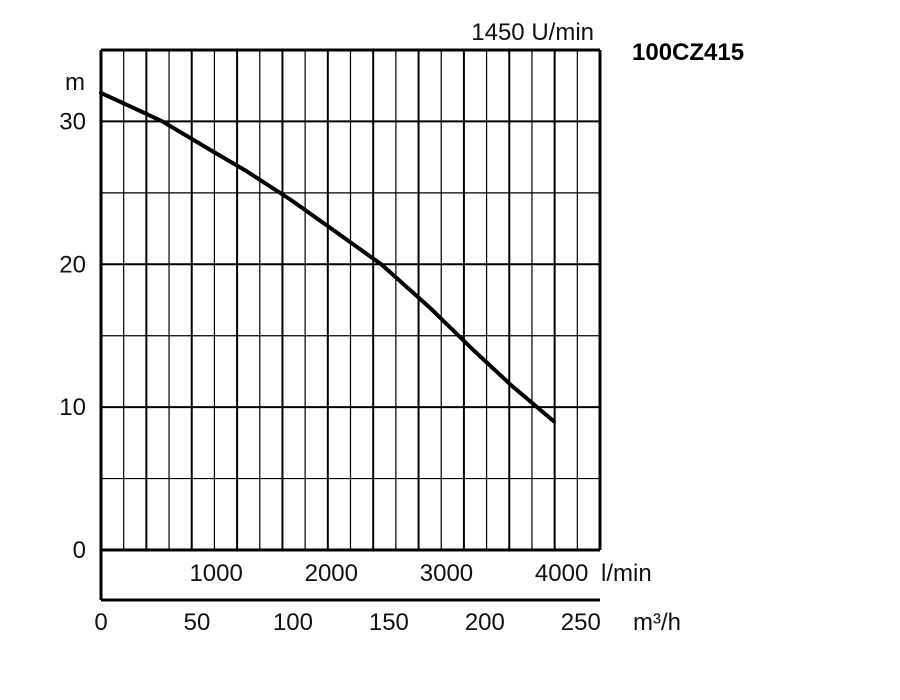 The width and height of the screenshot is (900, 700). What do you see at coordinates (215, 573) in the screenshot?
I see `lmin-tick-label: 1000` at bounding box center [215, 573].